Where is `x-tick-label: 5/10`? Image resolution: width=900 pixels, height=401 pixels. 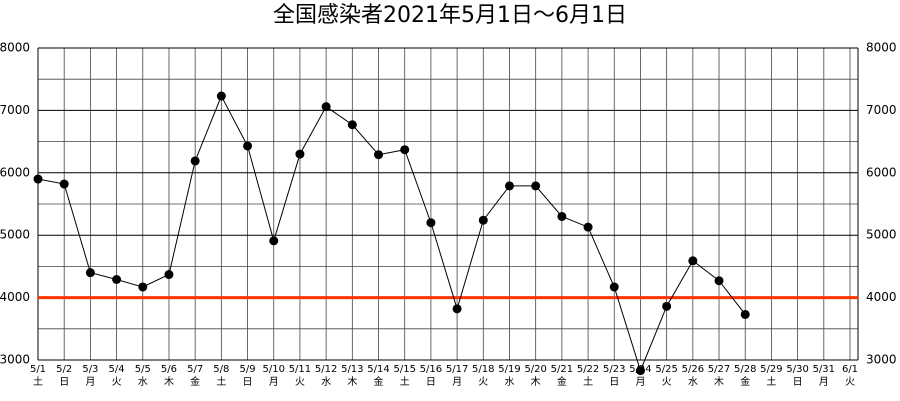 x-tick-label: 5/10 is located at coordinates (274, 369).